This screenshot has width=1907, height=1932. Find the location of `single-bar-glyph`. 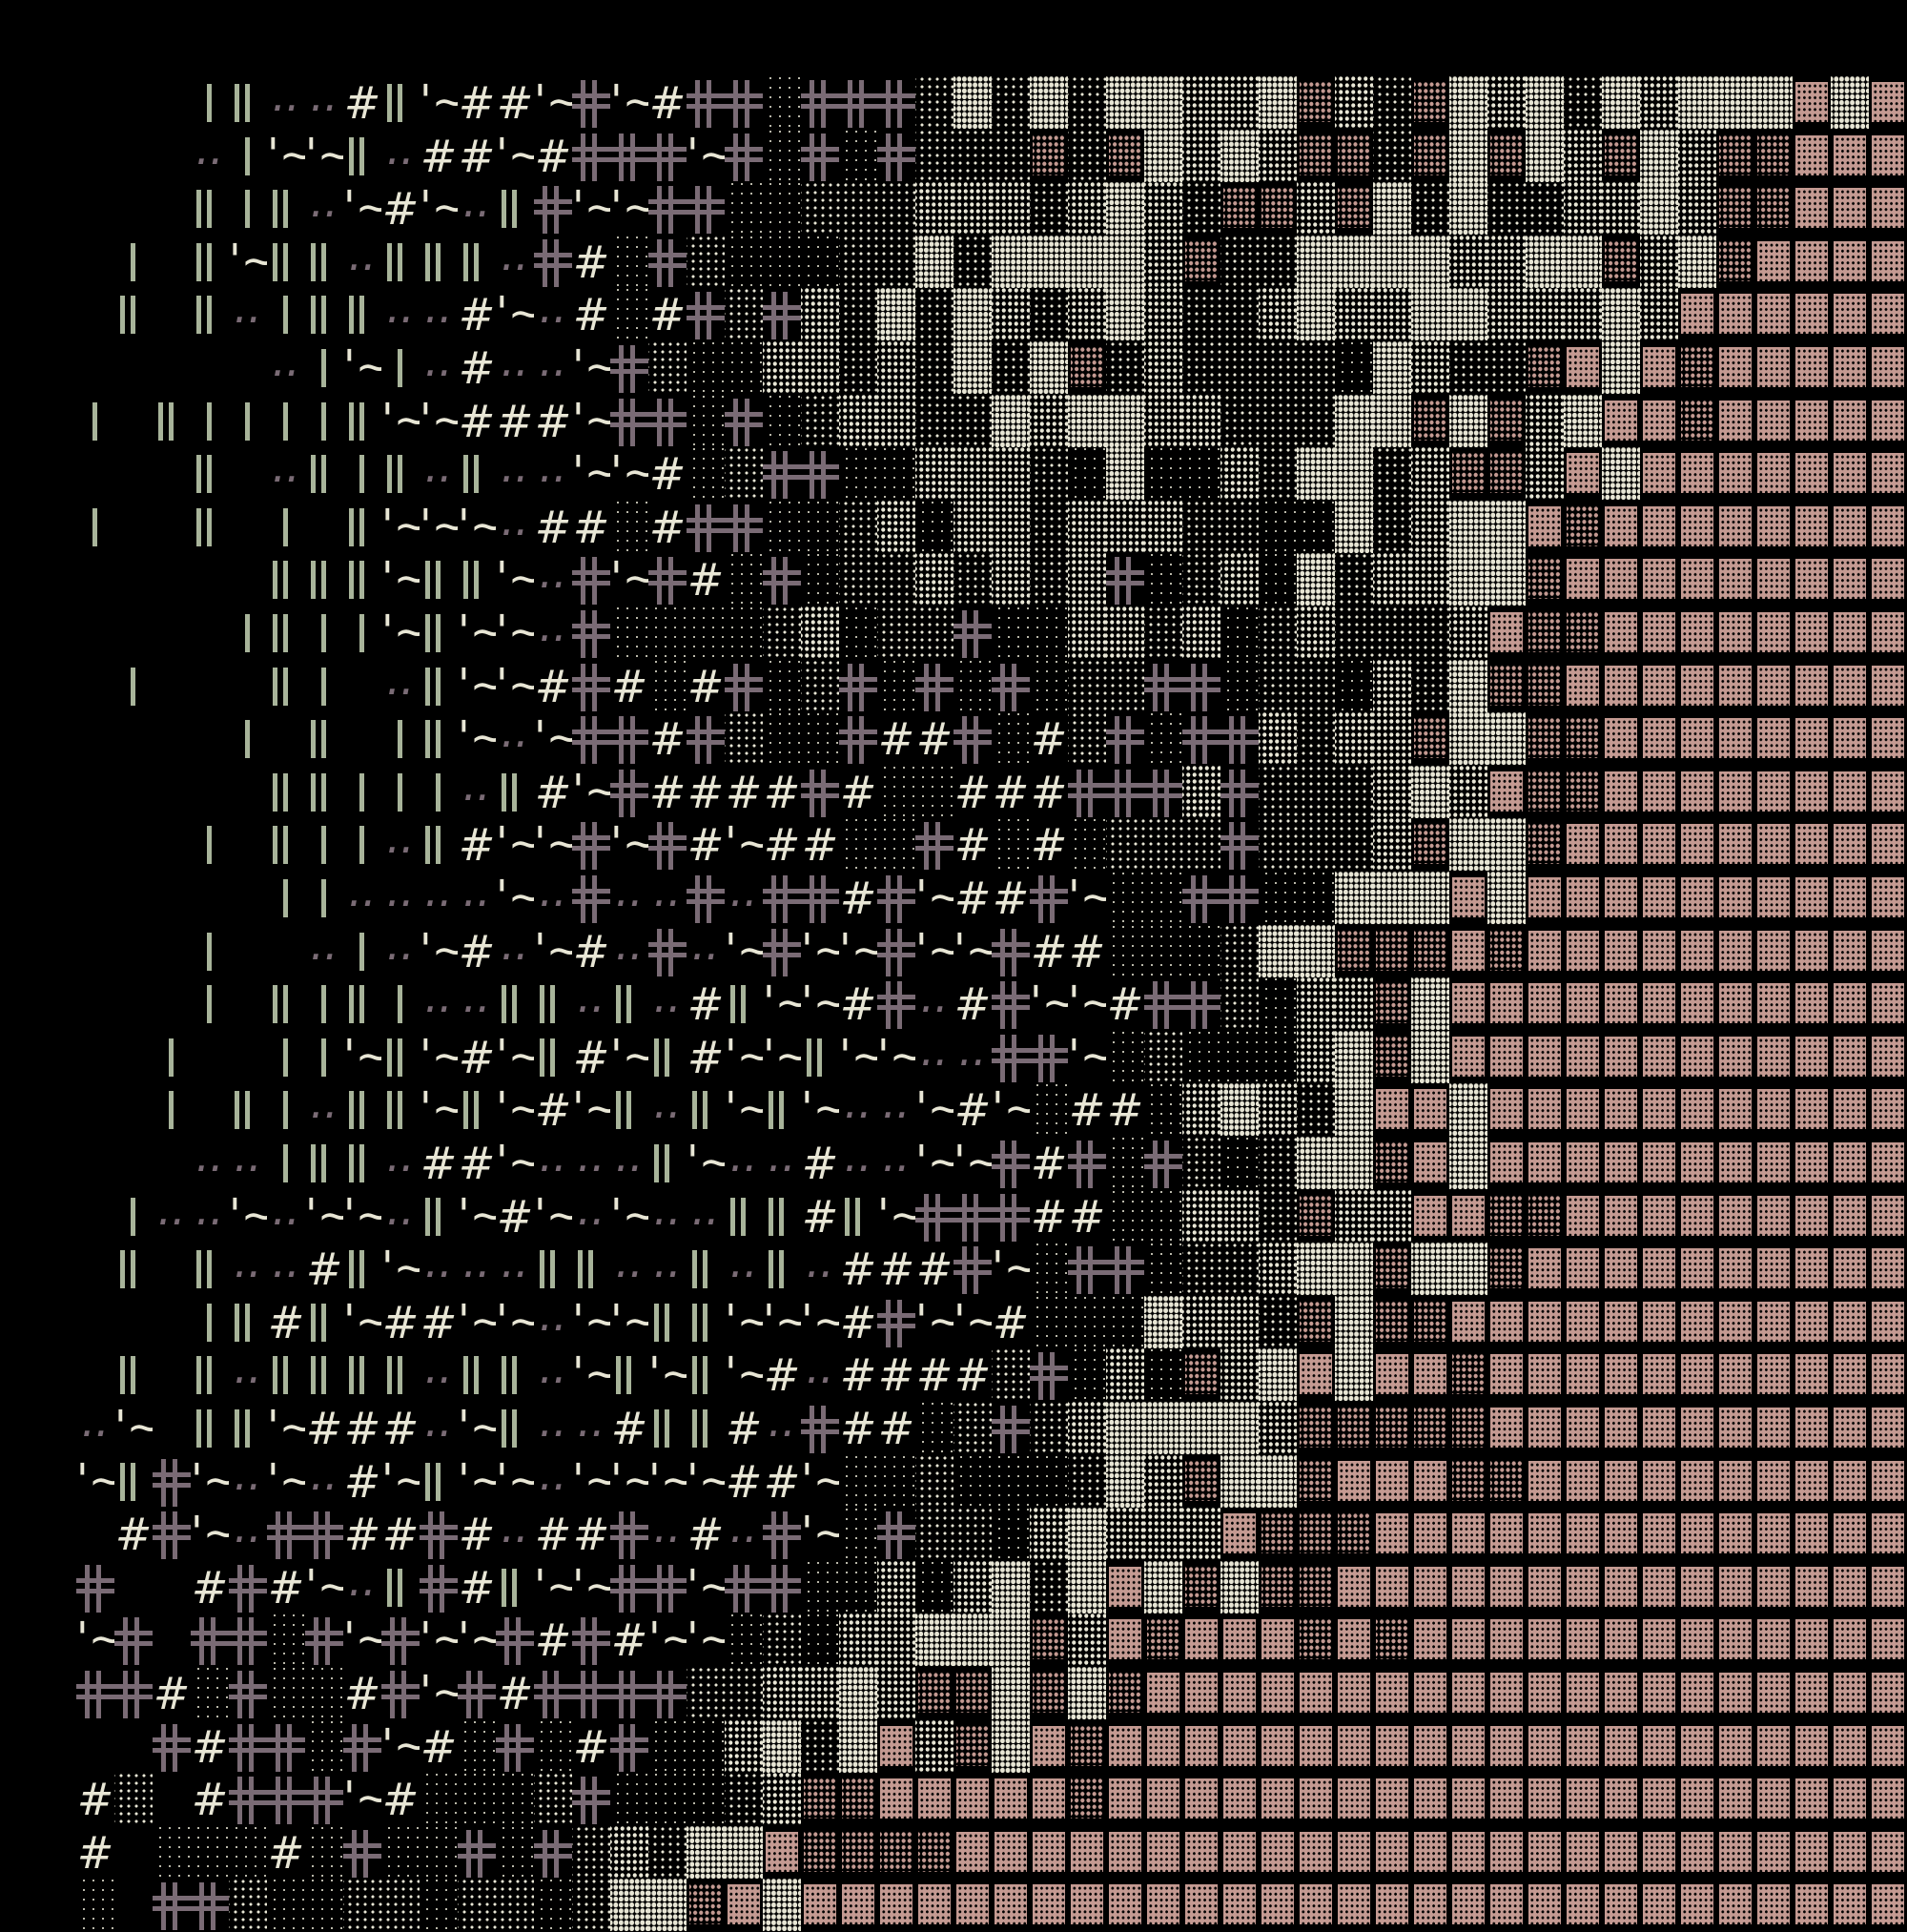

single-bar-glyph is located at coordinates (286, 898).